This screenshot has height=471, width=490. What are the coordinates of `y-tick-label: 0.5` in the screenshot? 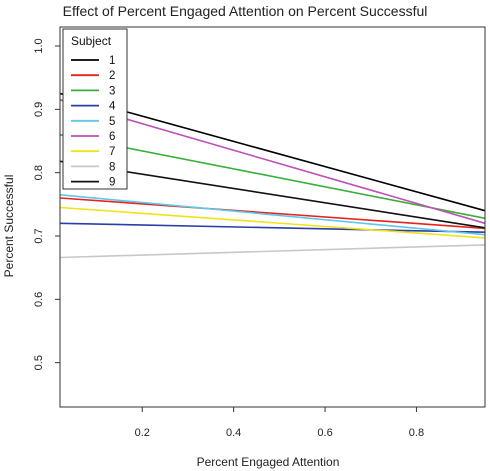 It's located at (39, 362).